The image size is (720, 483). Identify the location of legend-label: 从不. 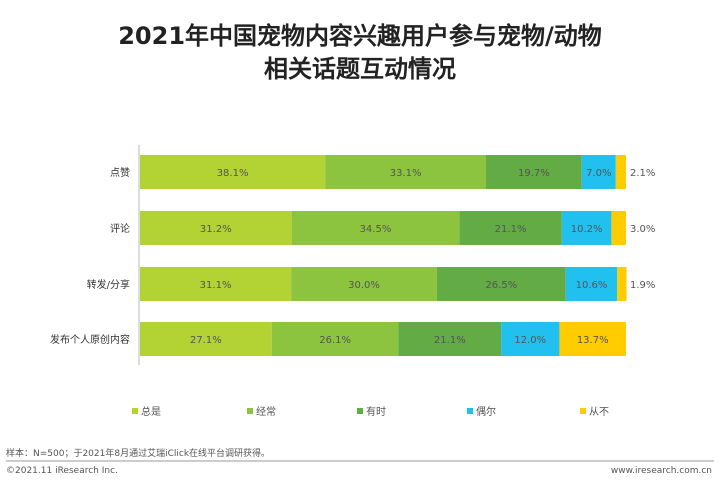
(599, 412).